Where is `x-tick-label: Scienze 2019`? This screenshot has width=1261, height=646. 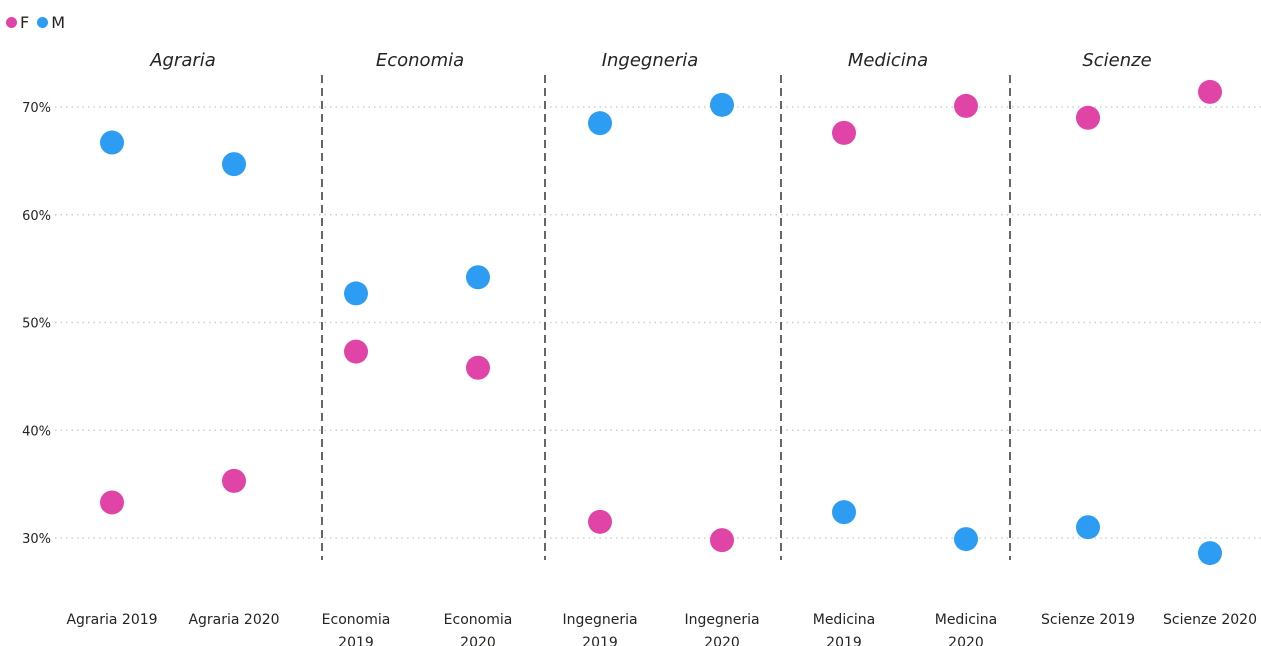
x-tick-label: Scienze 2019 is located at coordinates (1088, 620).